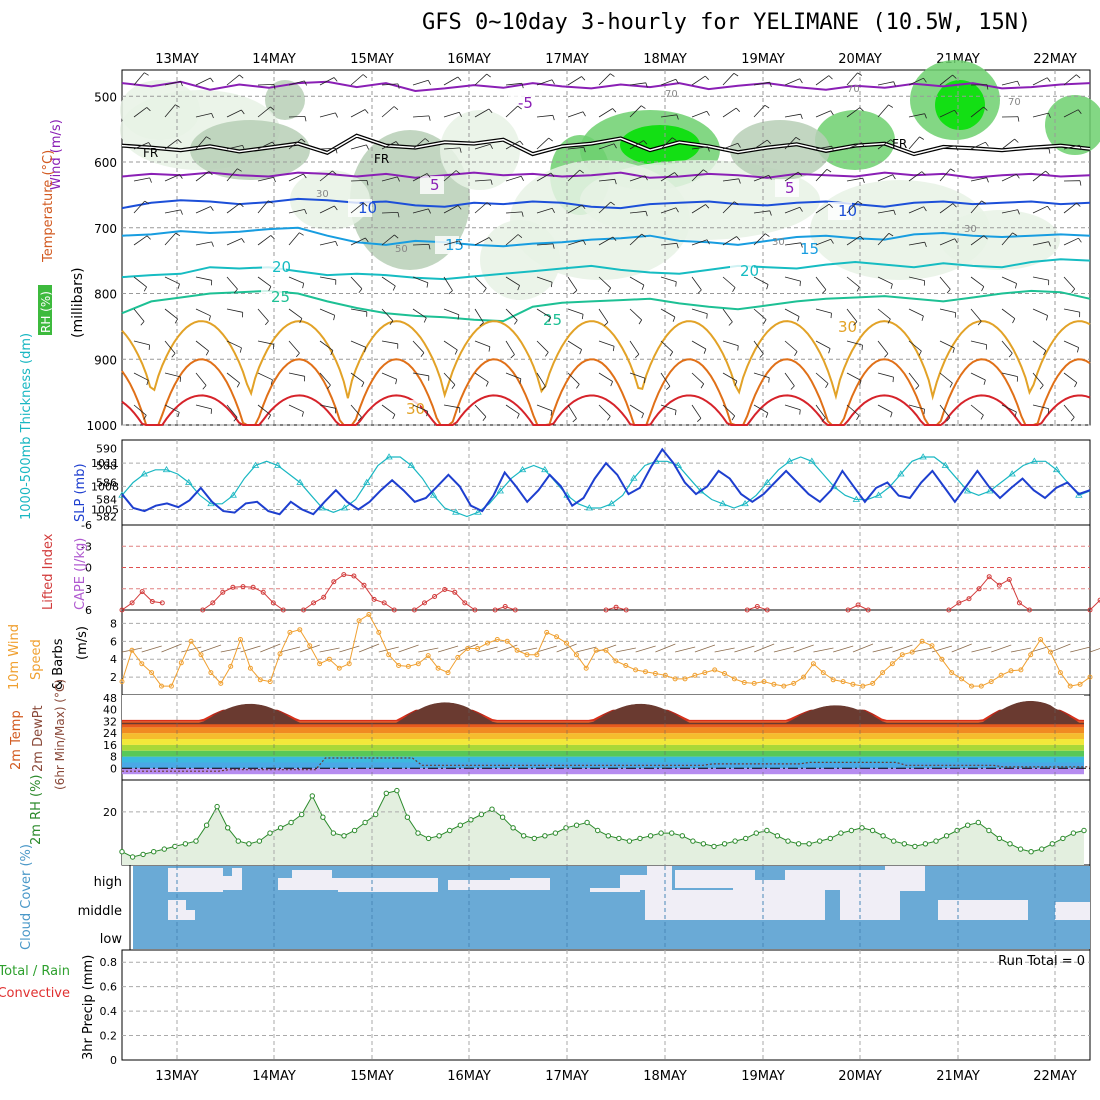  I want to click on panel-frame, so click(606, 482).